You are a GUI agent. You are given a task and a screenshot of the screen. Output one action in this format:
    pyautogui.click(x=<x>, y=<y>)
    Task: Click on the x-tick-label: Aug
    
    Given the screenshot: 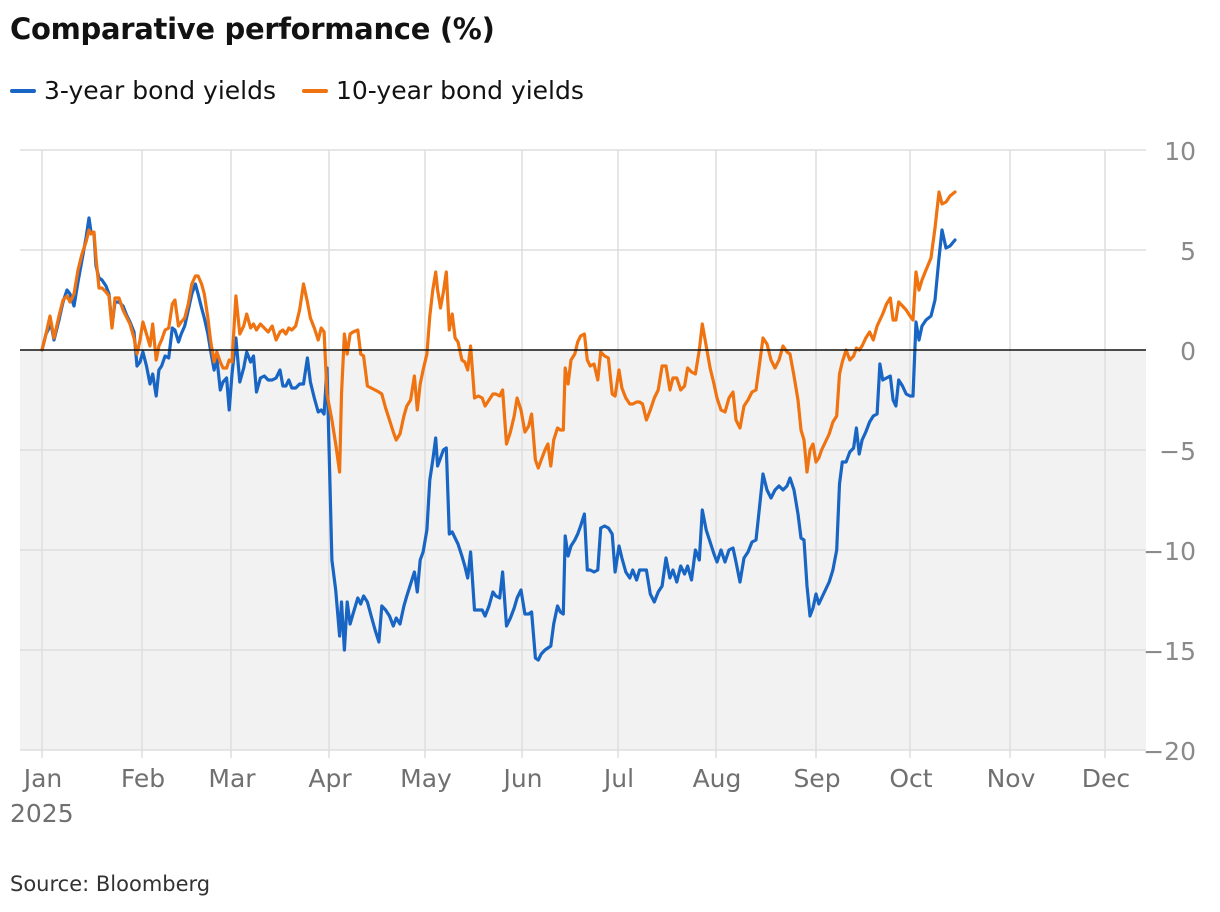 What is the action you would take?
    pyautogui.click(x=717, y=778)
    